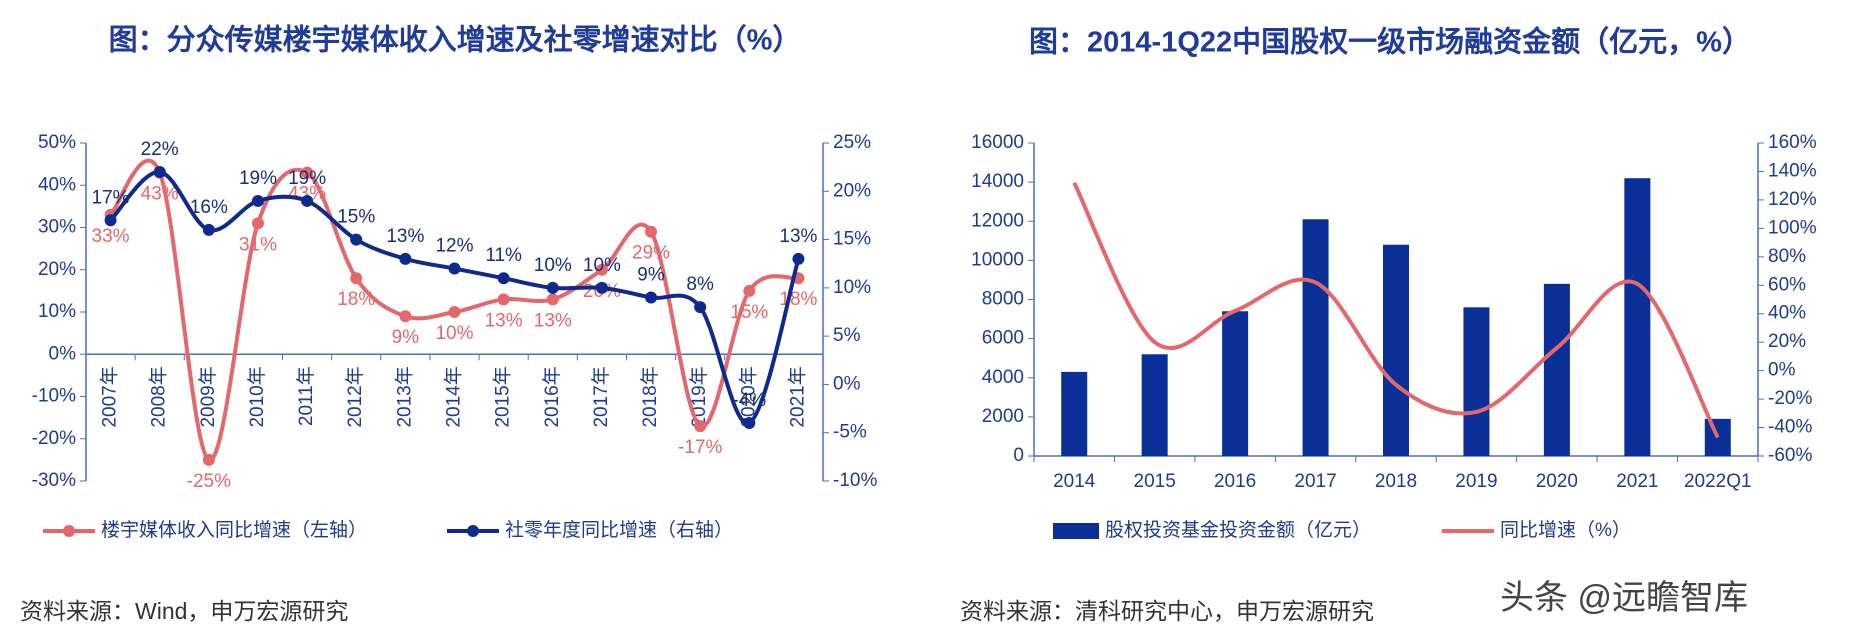 Image resolution: width=1863 pixels, height=642 pixels. What do you see at coordinates (700, 284) in the screenshot?
I see `data-label: 8%` at bounding box center [700, 284].